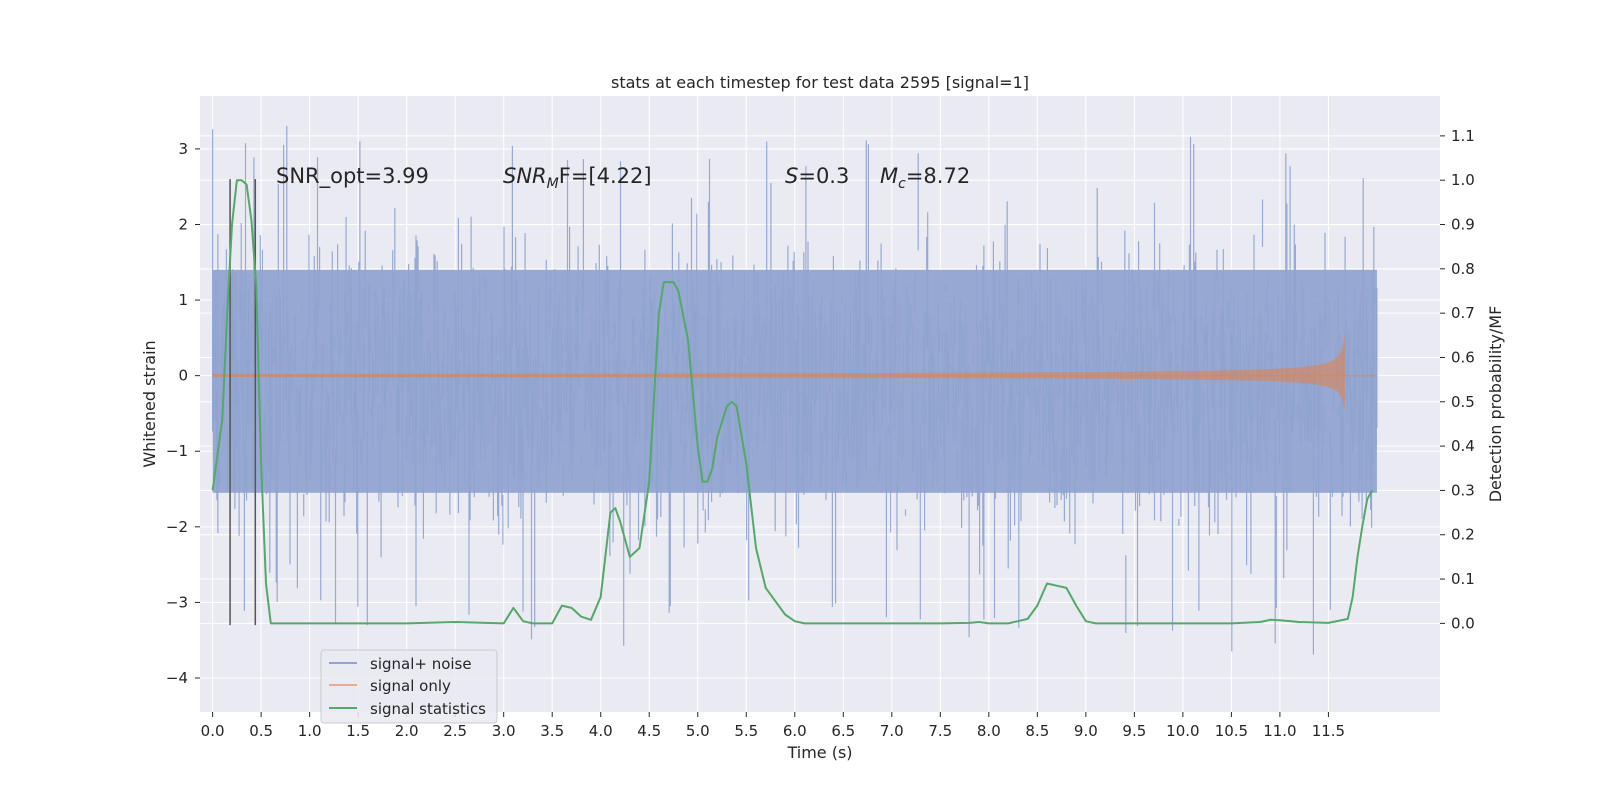 The height and width of the screenshot is (804, 1600). Describe the element at coordinates (791, 176) in the screenshot. I see `s-symbol: S` at that location.